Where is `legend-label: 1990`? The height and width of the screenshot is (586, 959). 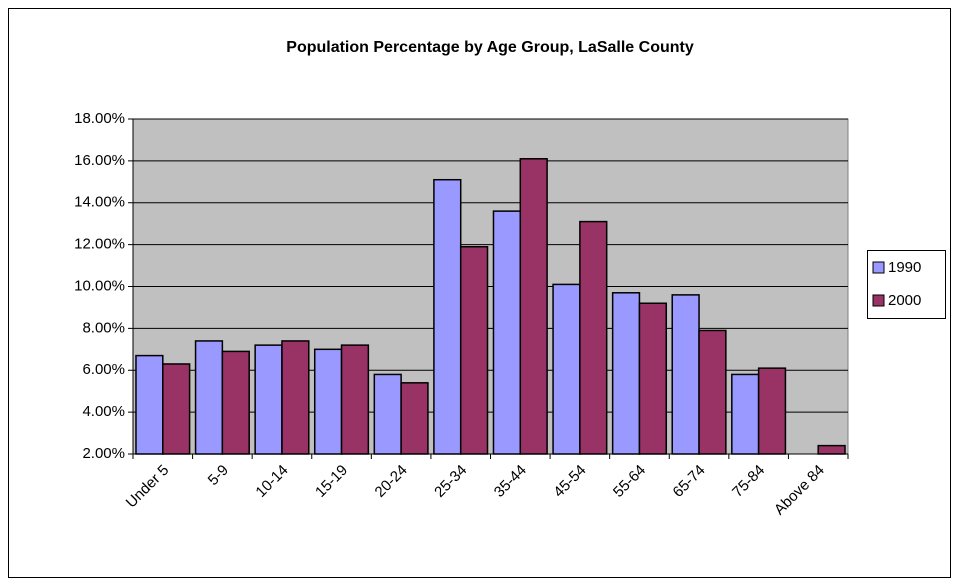 legend-label: 1990 is located at coordinates (904, 267).